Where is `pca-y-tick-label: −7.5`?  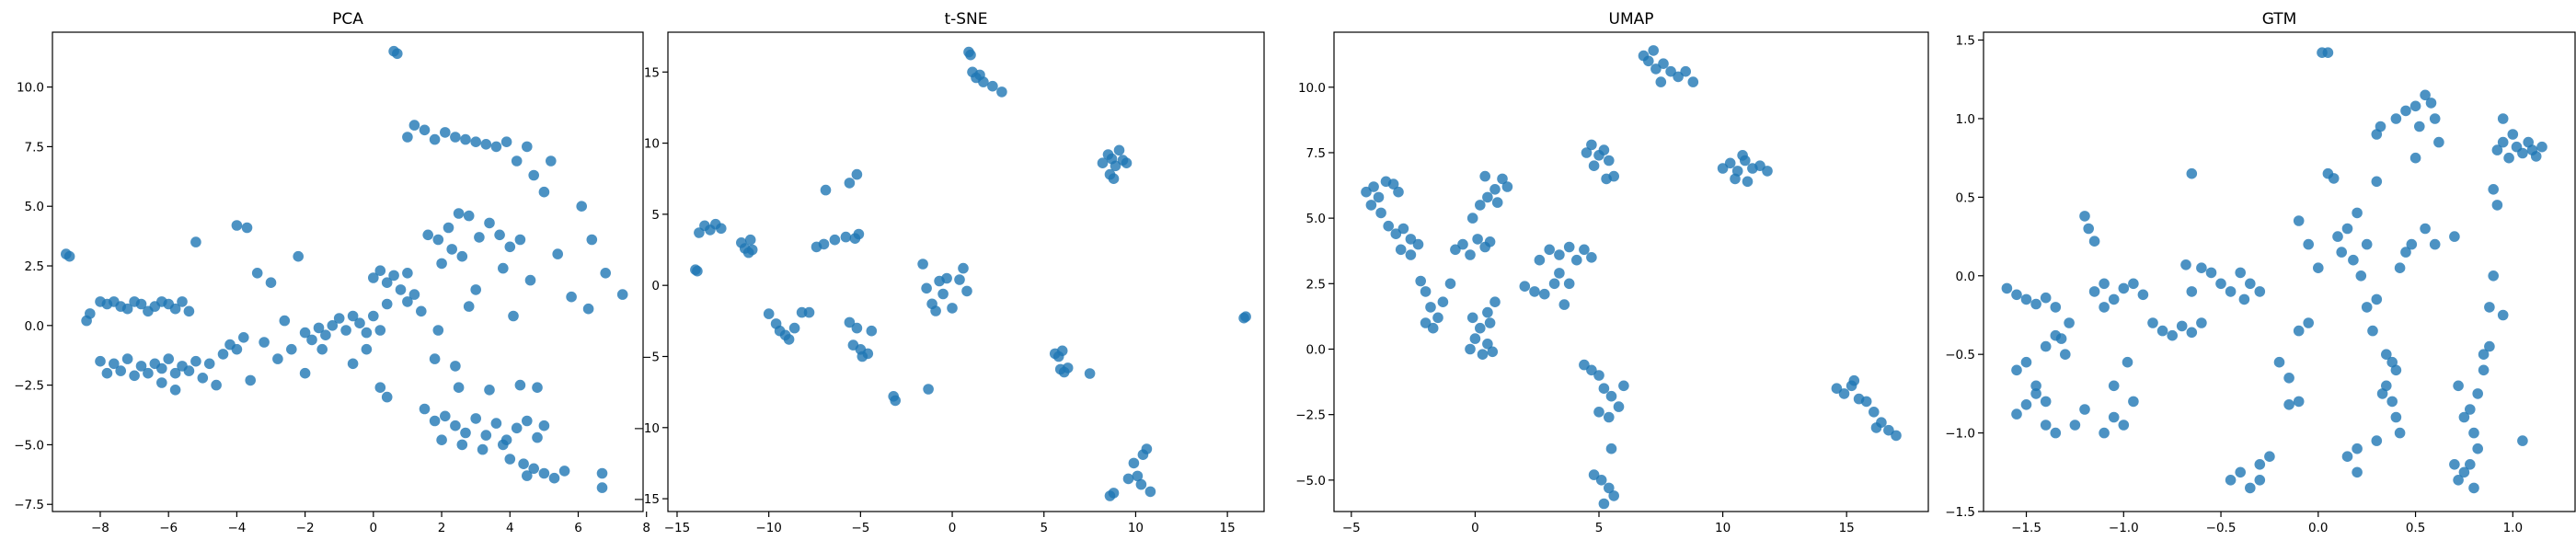
pca-y-tick-label: −7.5 is located at coordinates (29, 505).